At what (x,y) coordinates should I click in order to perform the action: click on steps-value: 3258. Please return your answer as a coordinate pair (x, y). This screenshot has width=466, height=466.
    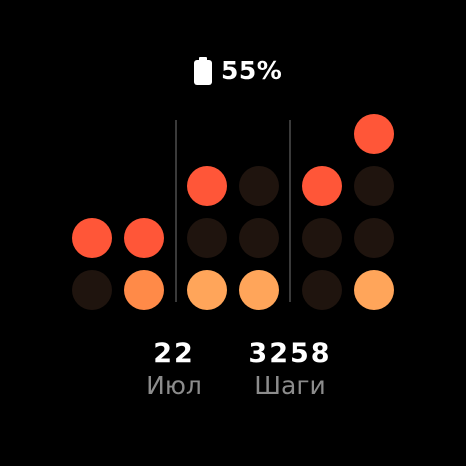
    Looking at the image, I should click on (290, 353).